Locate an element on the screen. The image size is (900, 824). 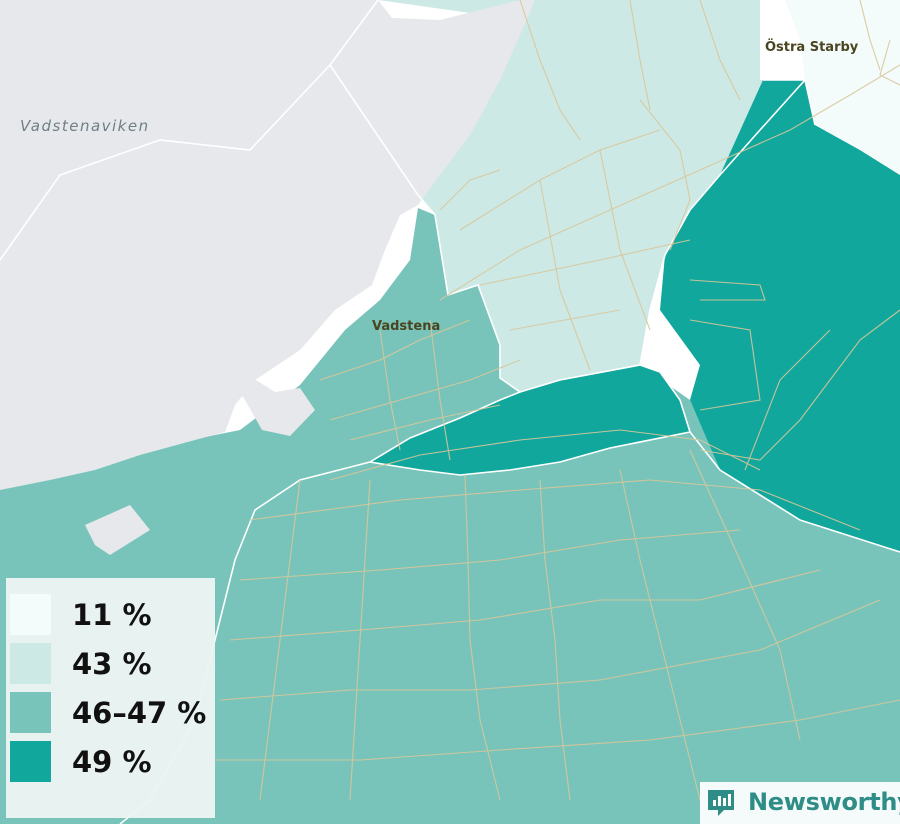
newsworthy-logo: Newsworthy is located at coordinates (800, 803).